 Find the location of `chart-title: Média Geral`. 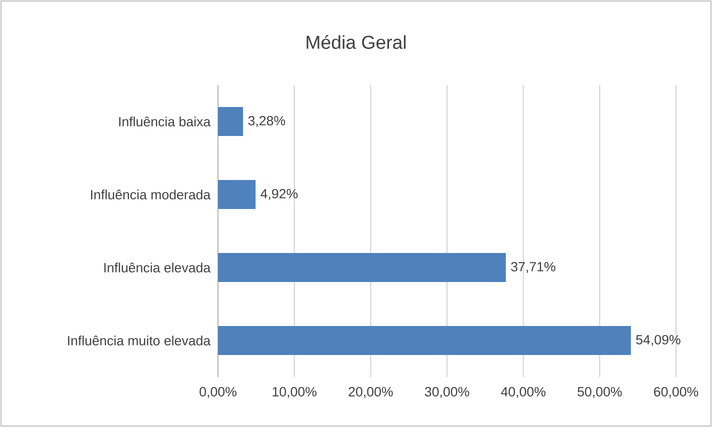

chart-title: Média Geral is located at coordinates (356, 42).